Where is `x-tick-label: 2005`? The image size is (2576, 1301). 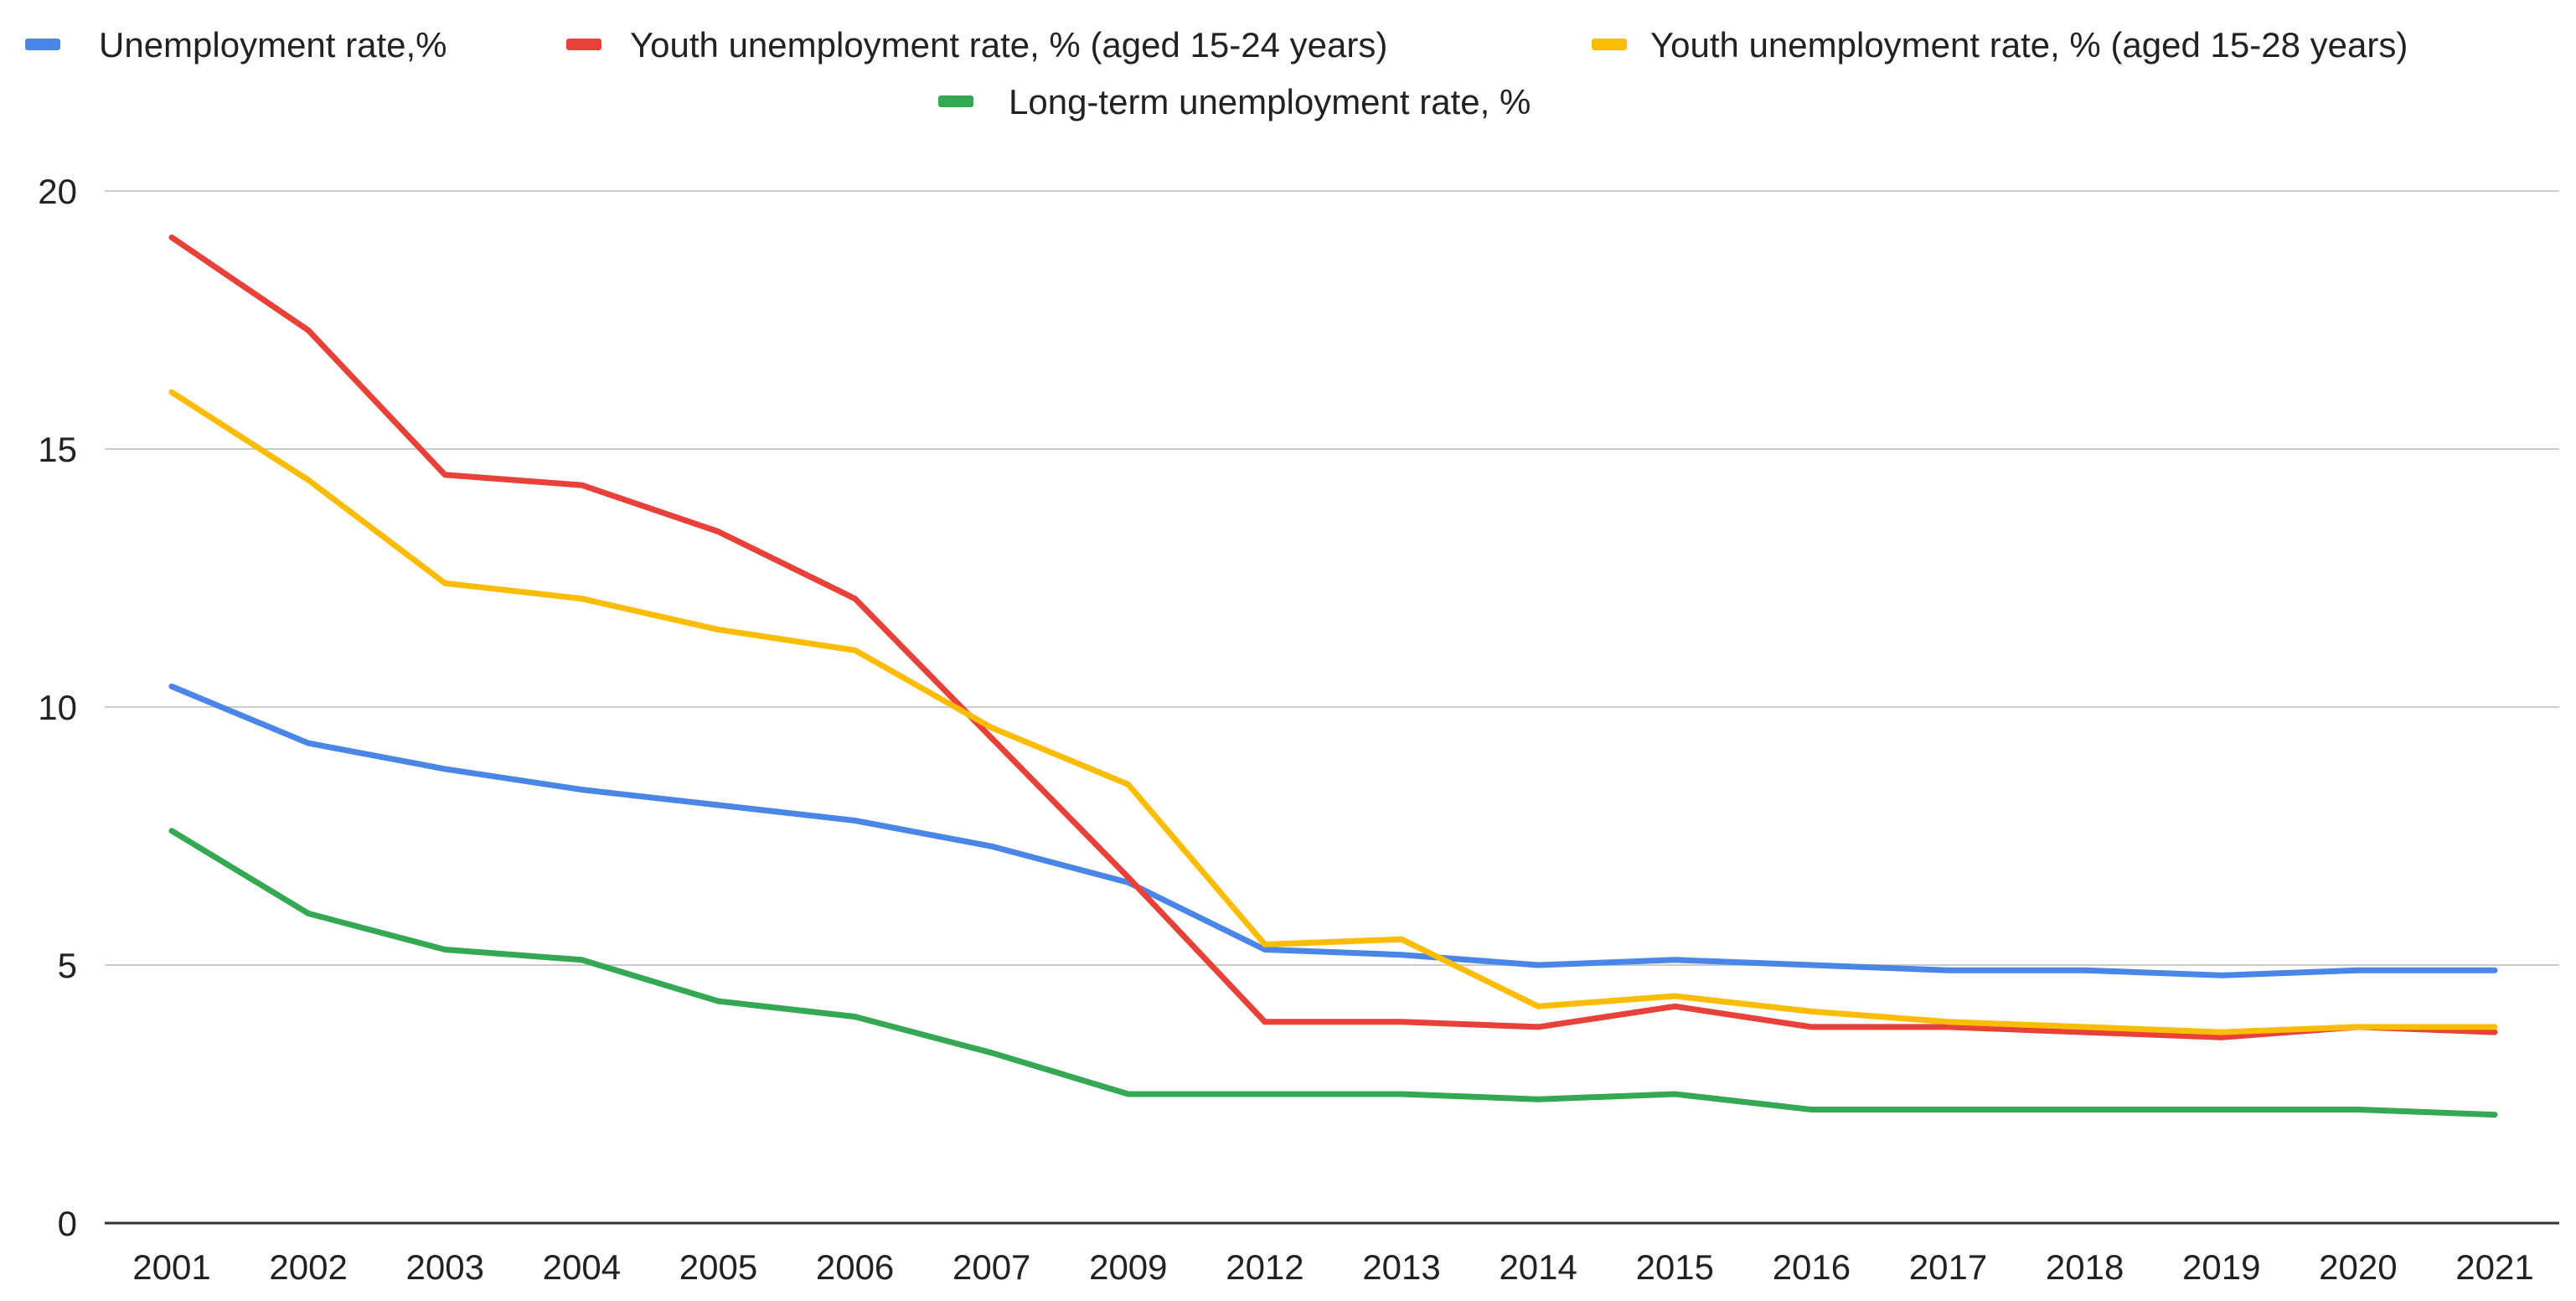 x-tick-label: 2005 is located at coordinates (718, 1267).